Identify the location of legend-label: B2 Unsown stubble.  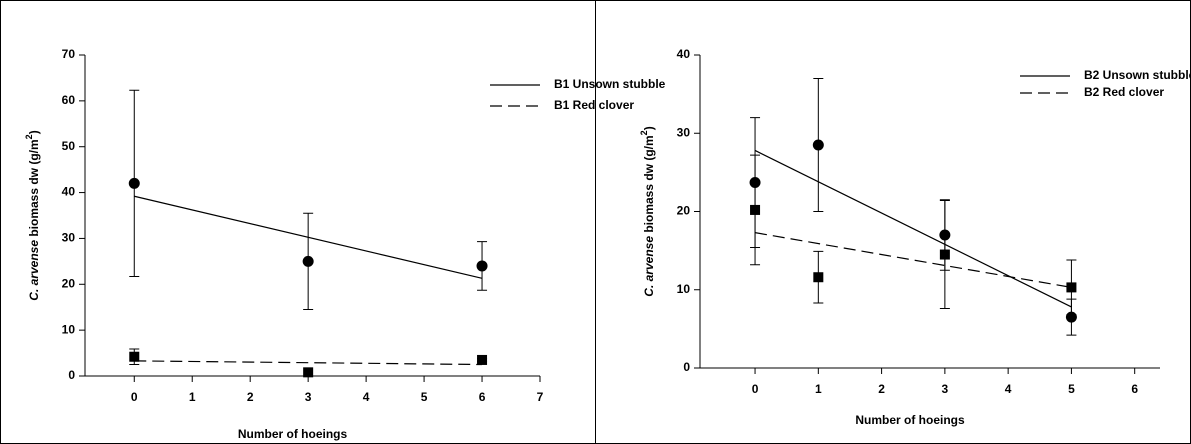
(1137, 75).